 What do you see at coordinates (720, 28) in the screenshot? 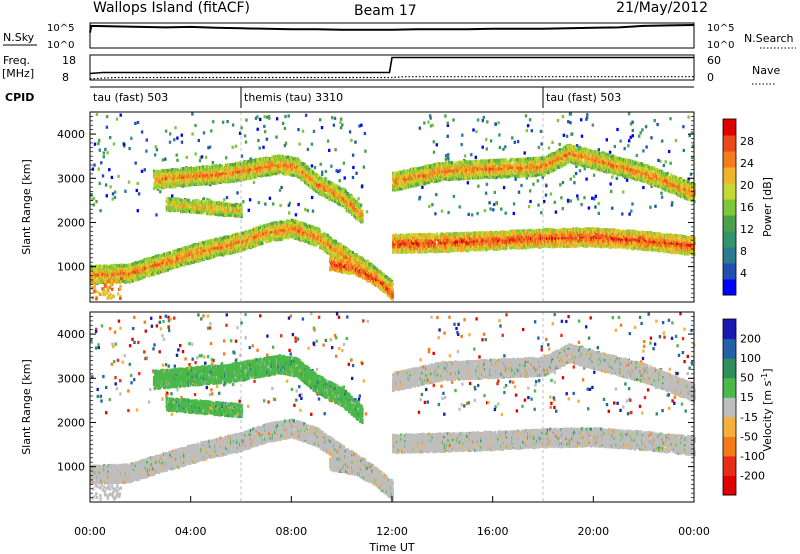
I see `noise-right-tick-top: 10^5` at bounding box center [720, 28].